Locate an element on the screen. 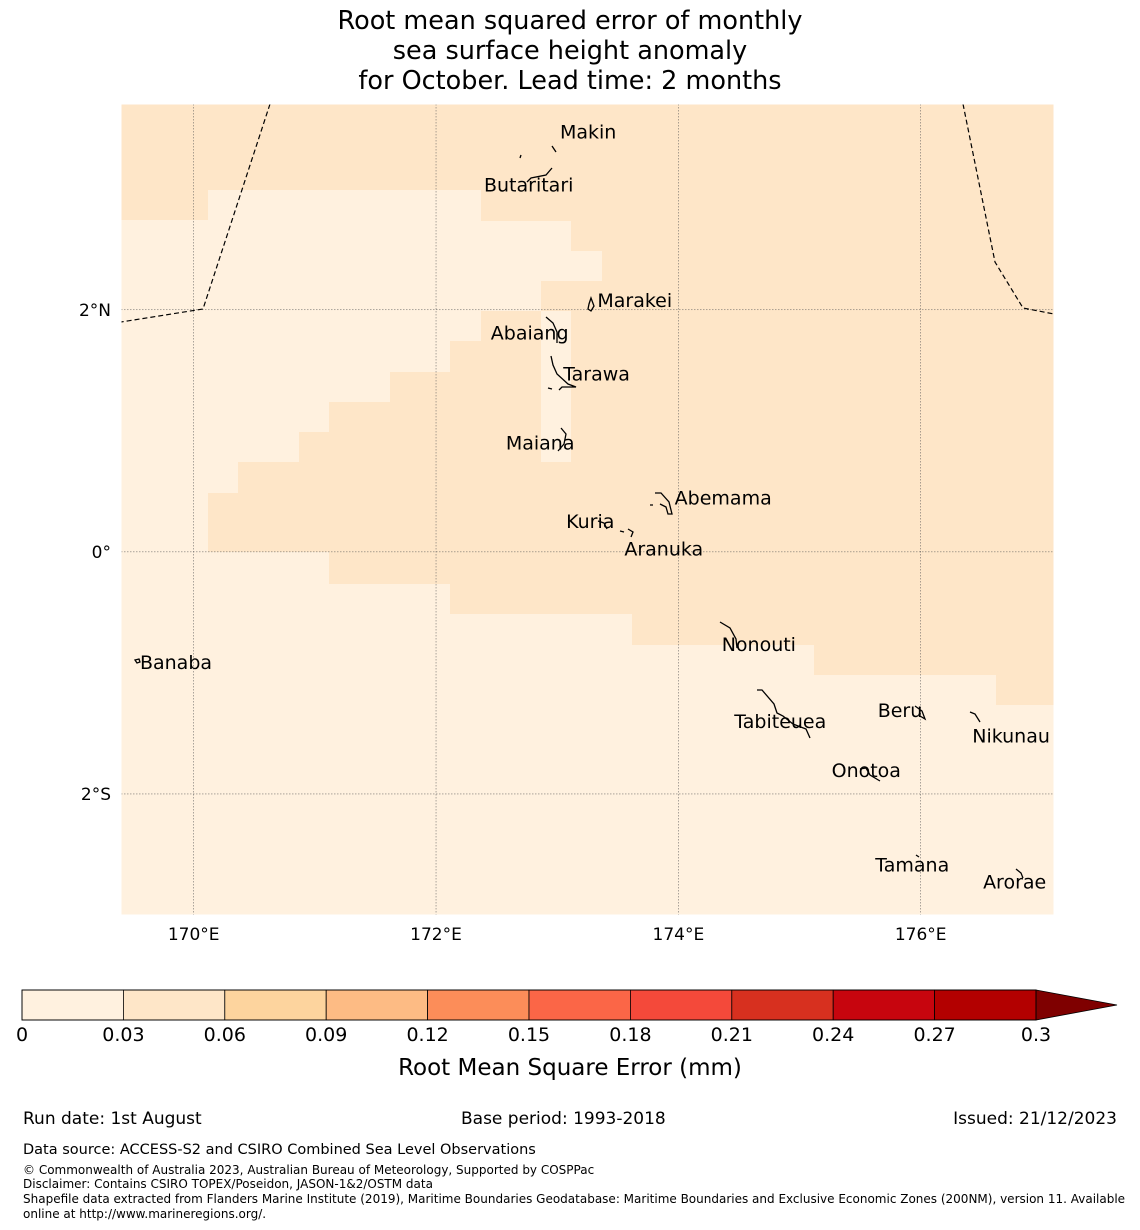 This screenshot has height=1230, width=1140. colorbar-tick-label: 0.03 is located at coordinates (123, 1035).